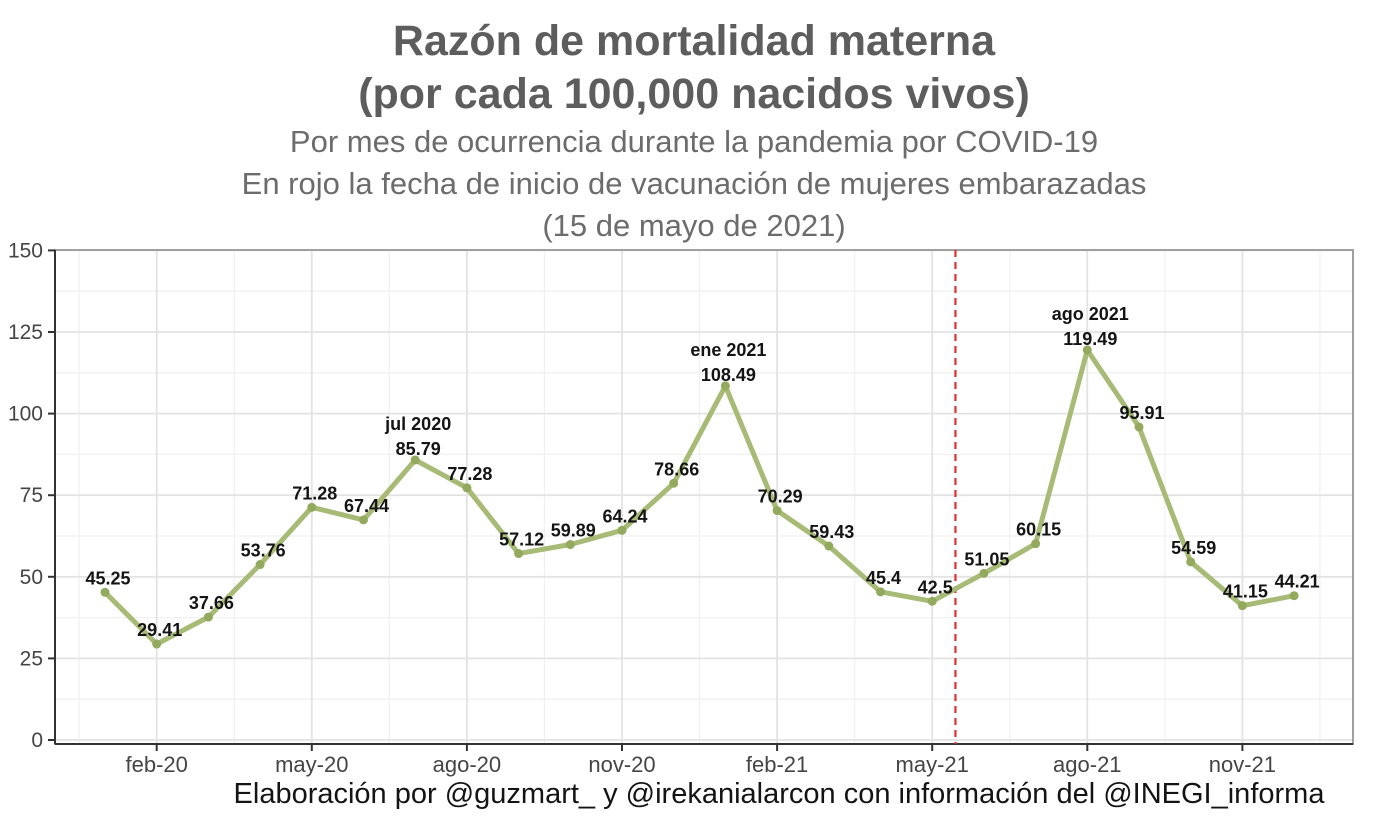 The image size is (1388, 822). I want to click on x-axis-tick-label: may-20, so click(311, 764).